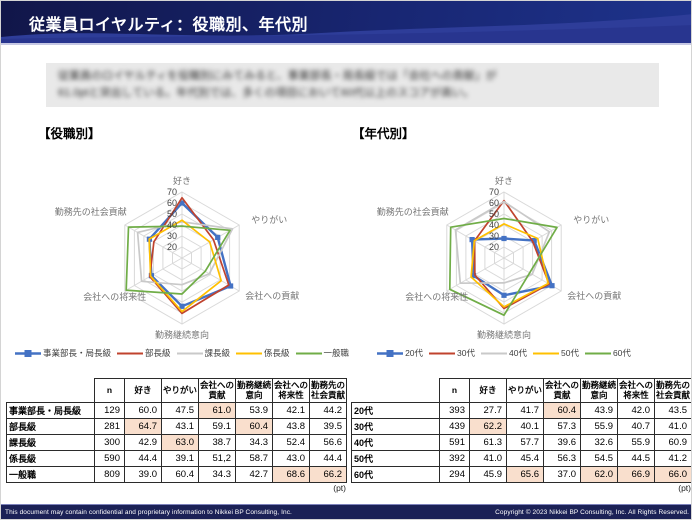 The width and height of the screenshot is (692, 520). What do you see at coordinates (181, 353) in the screenshot?
I see `legend-position: 事業部長・局長級 部長級 課長級 係長級 一般職` at bounding box center [181, 353].